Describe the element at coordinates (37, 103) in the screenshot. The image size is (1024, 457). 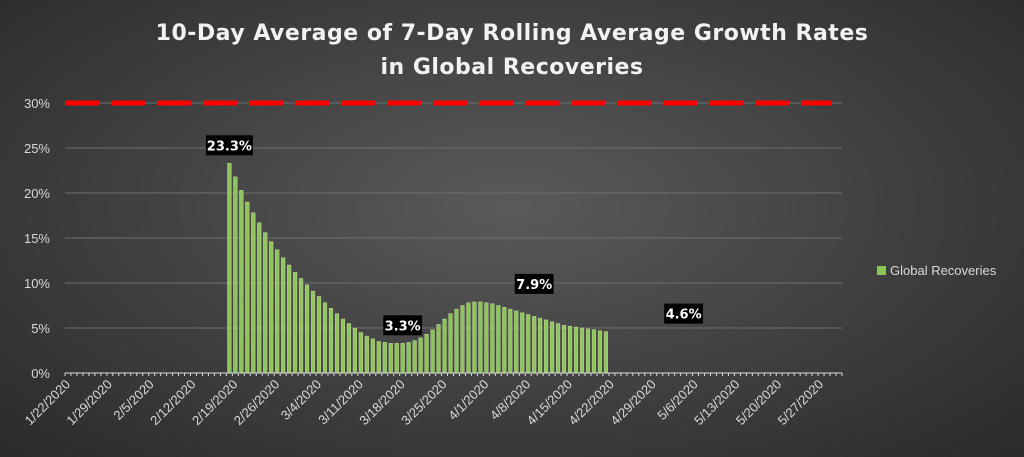
I see `y-tick-label: 30%` at that location.